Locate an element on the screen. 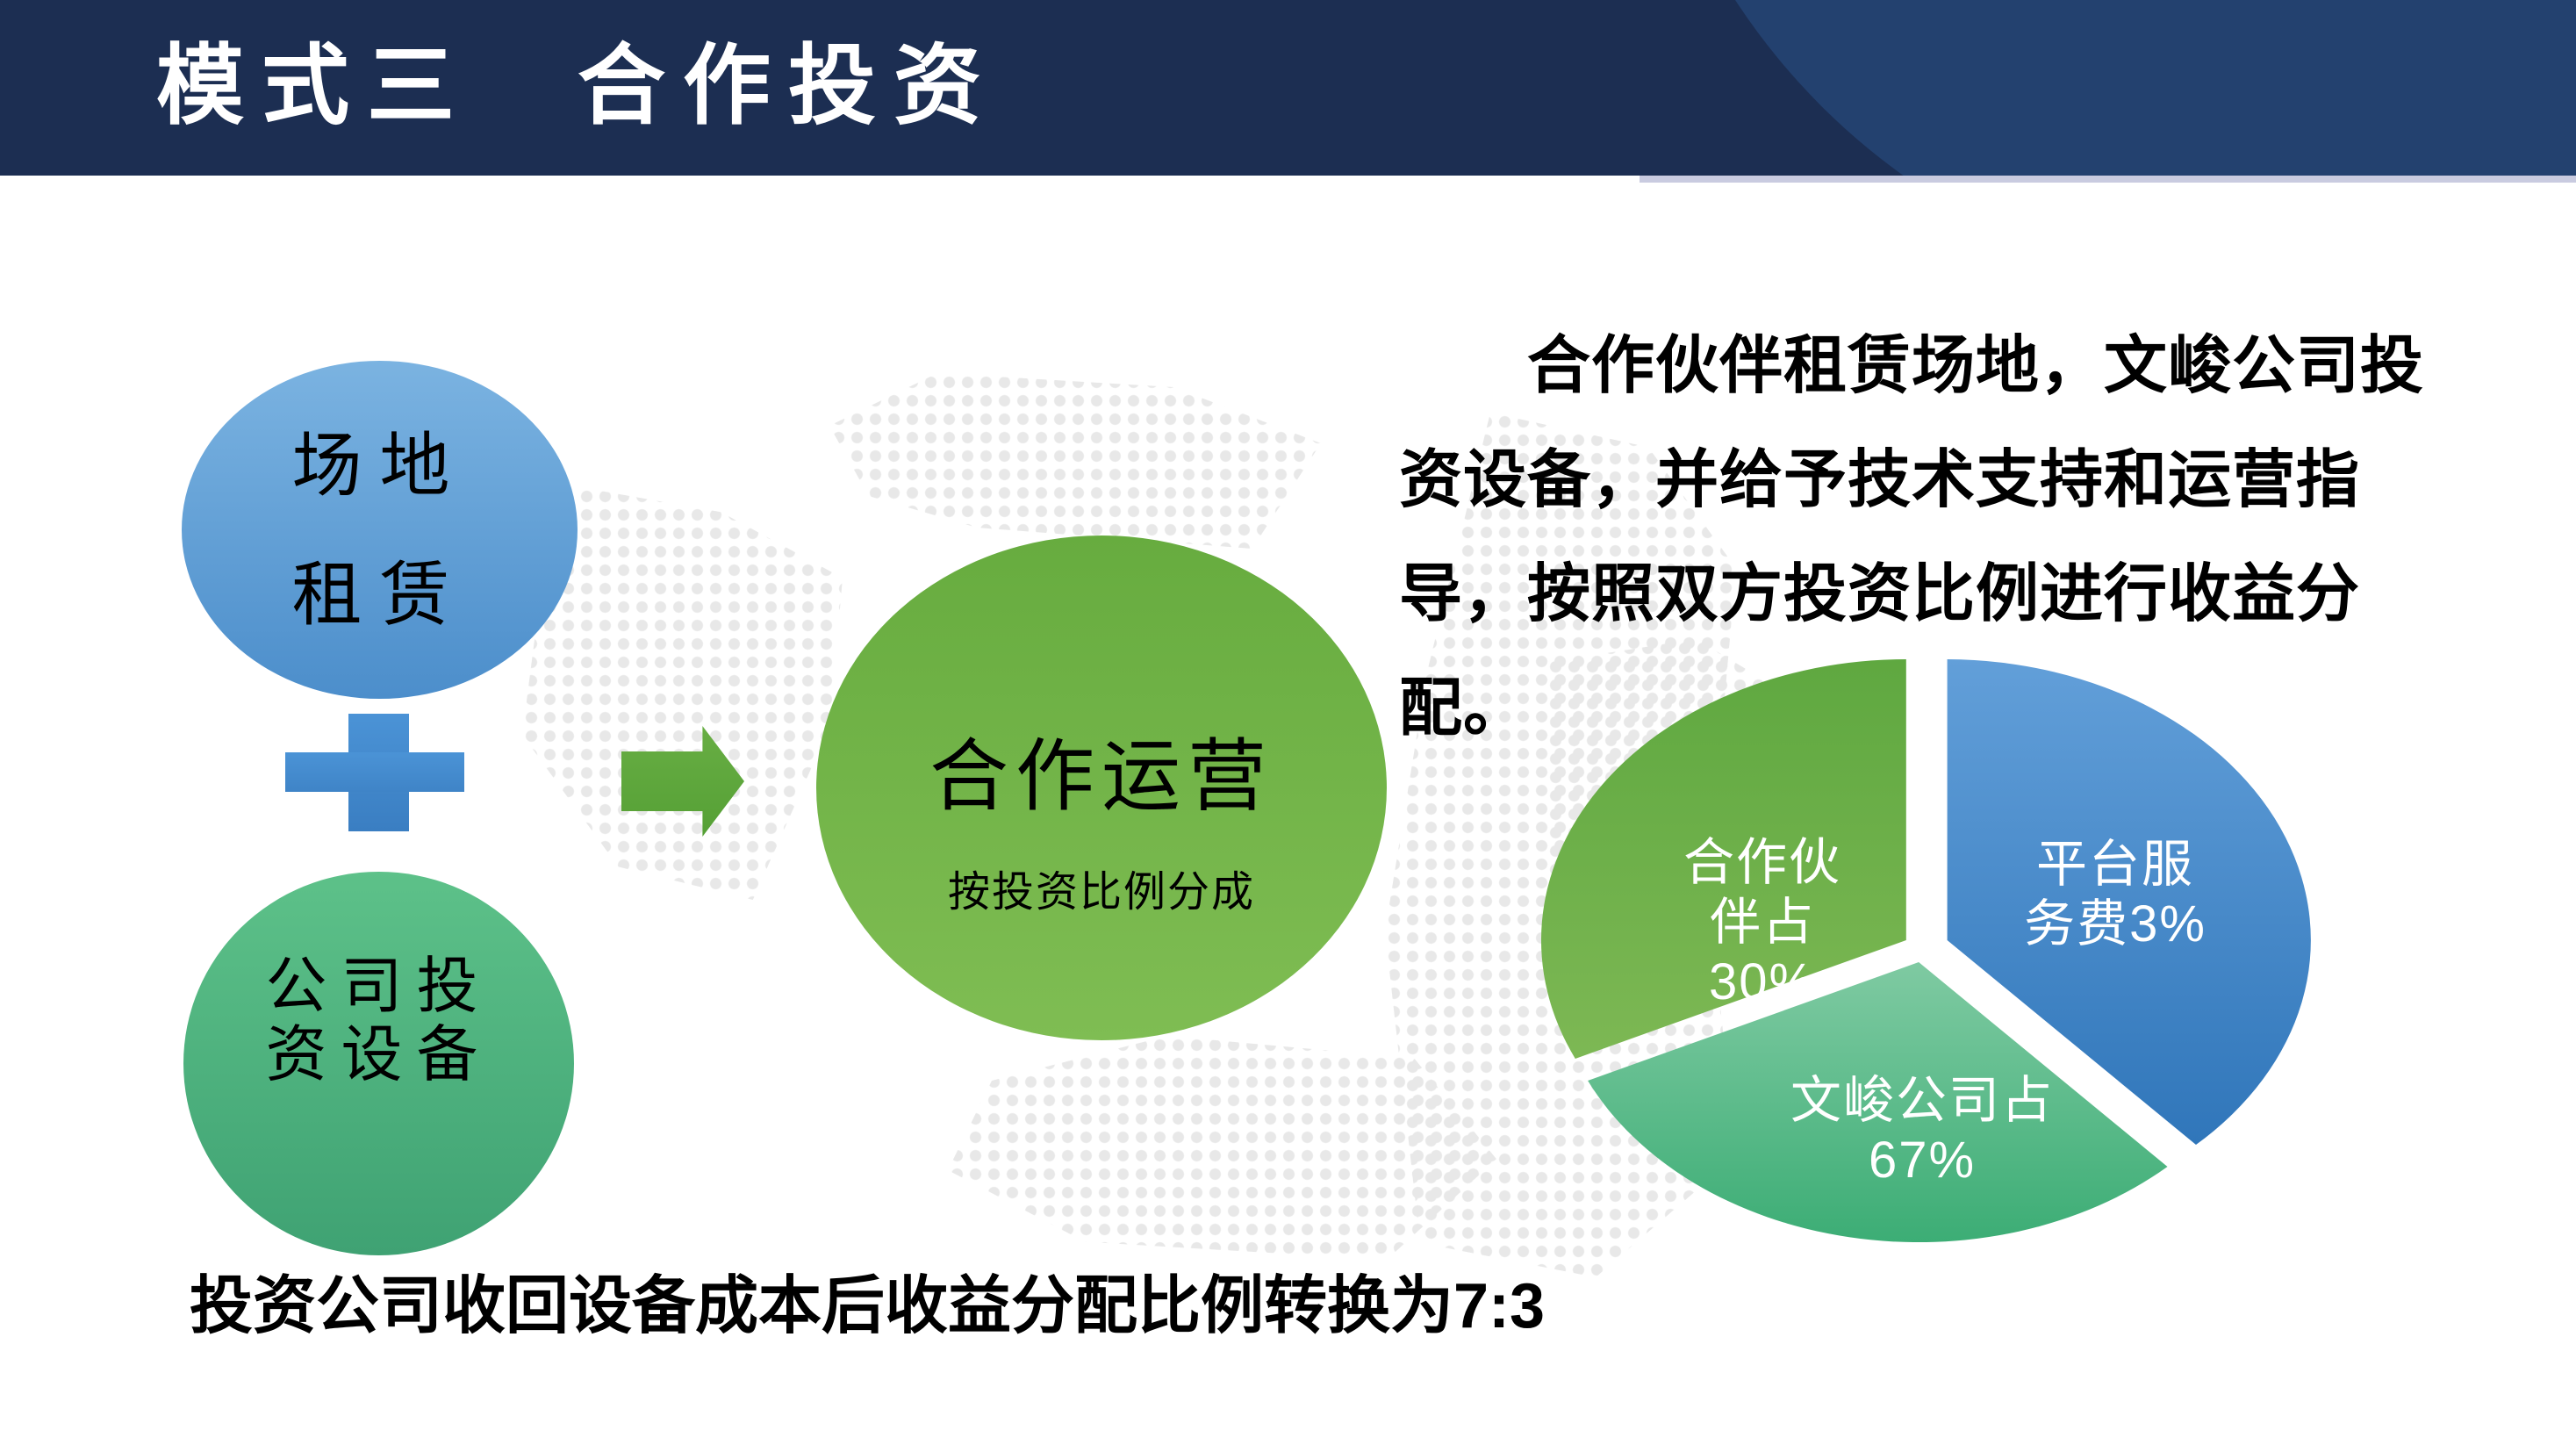 Image resolution: width=2576 pixels, height=1452 pixels. pie-slice-platform-fee-3pct is located at coordinates (2129, 902).